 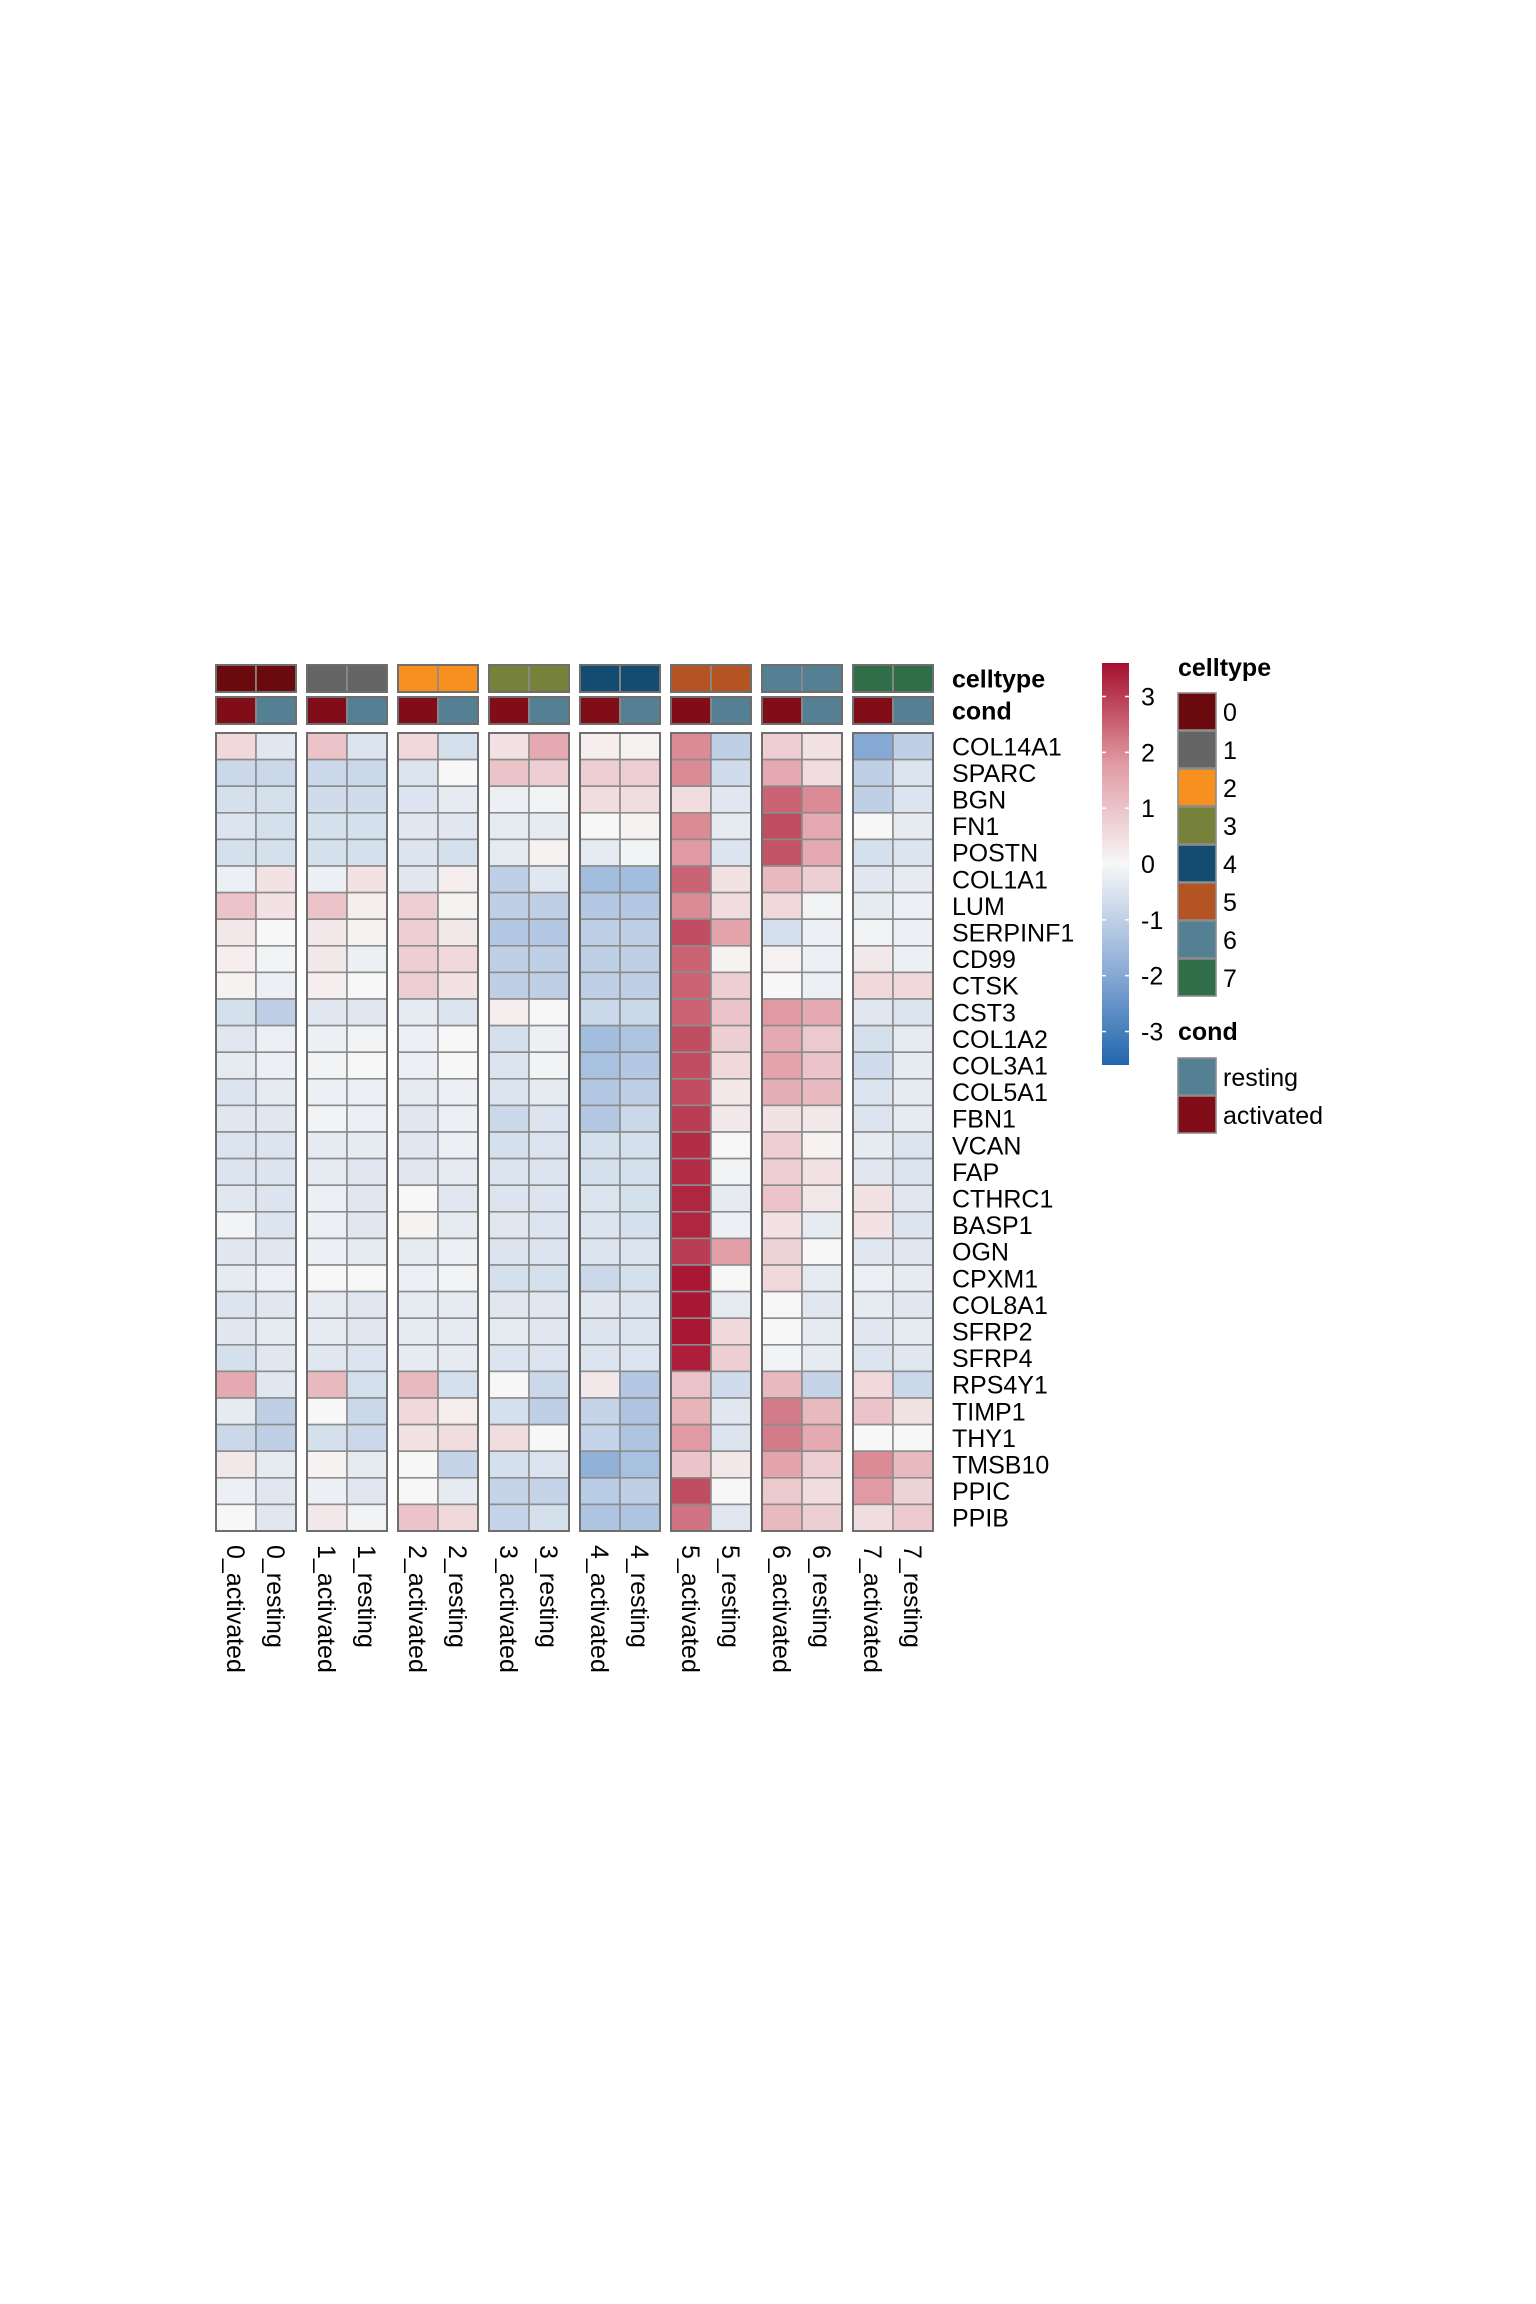 What do you see at coordinates (1000, 880) in the screenshot?
I see `row-label: COL1A1` at bounding box center [1000, 880].